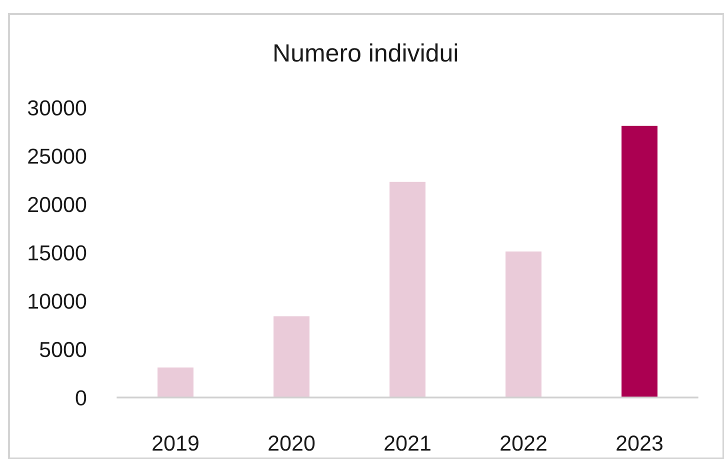  What do you see at coordinates (81, 398) in the screenshot?
I see `y-tick-label: 0` at bounding box center [81, 398].